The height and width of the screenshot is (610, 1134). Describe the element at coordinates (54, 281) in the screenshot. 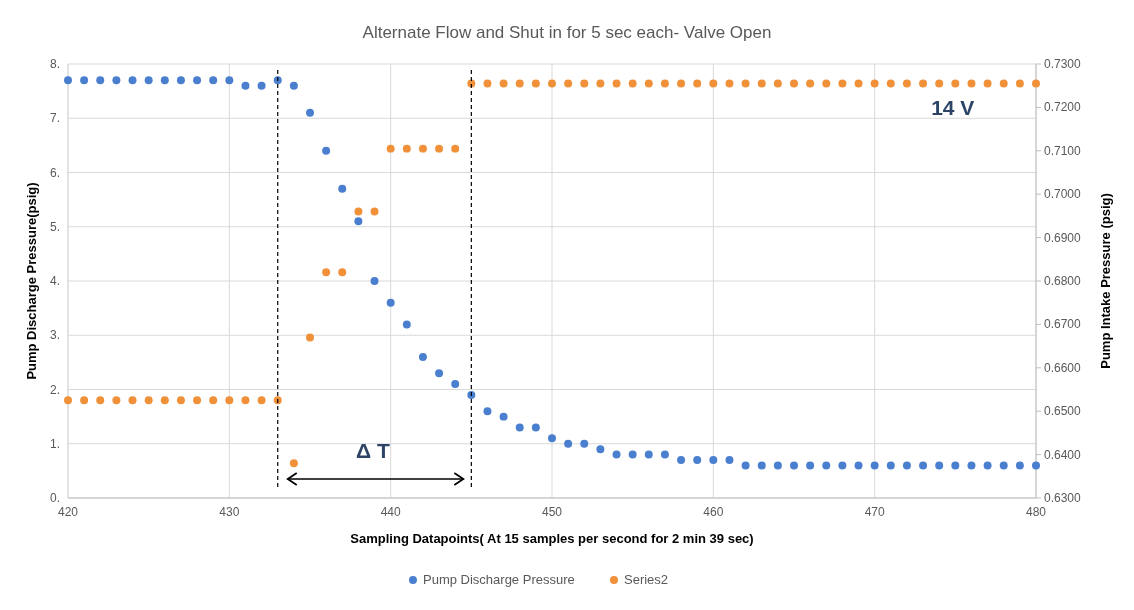

I see `y-tick-label: 4.` at that location.